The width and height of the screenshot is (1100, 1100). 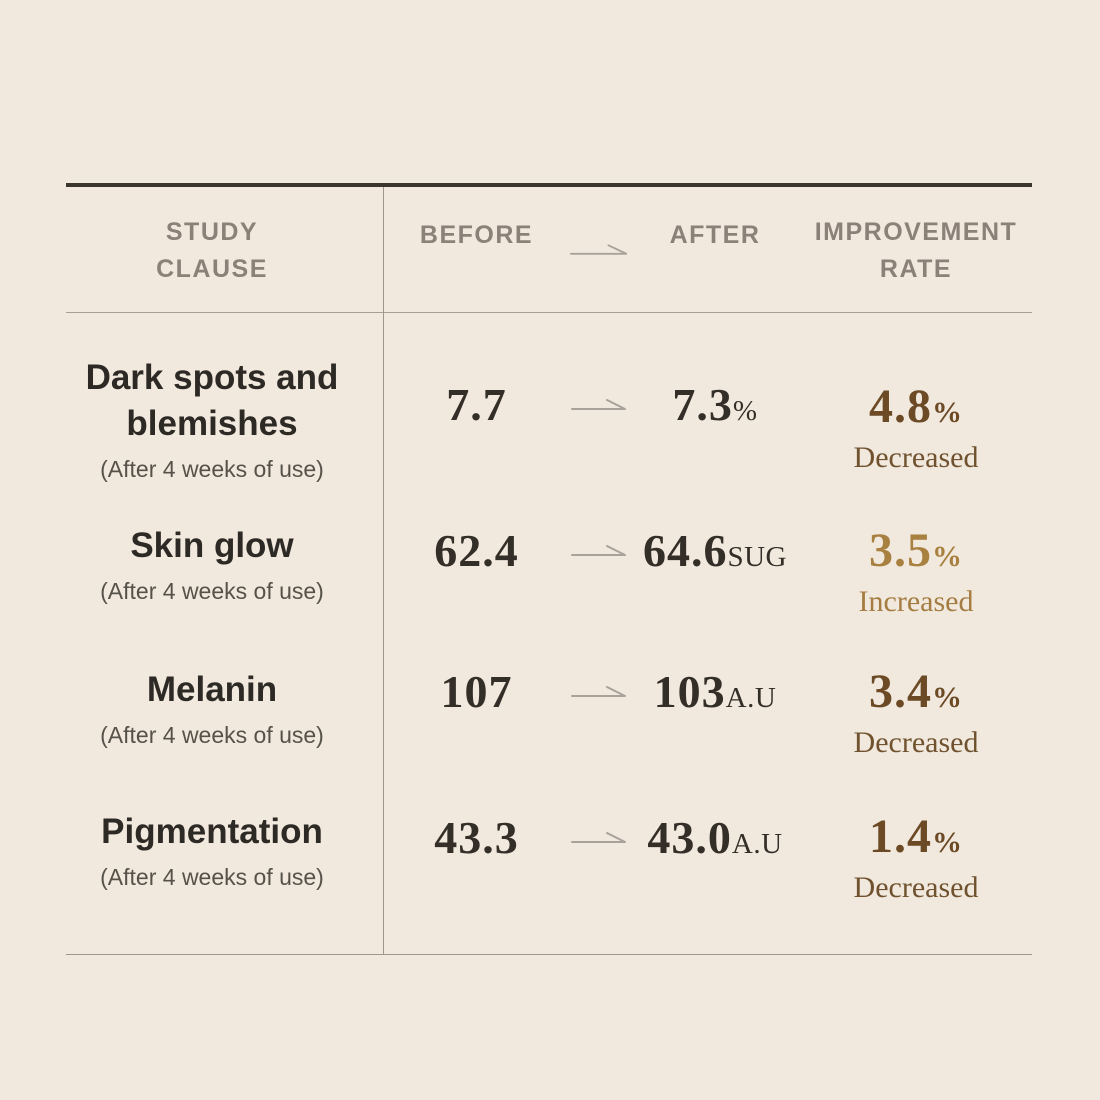 I want to click on header-improvement-line2: RATE, so click(x=916, y=269).